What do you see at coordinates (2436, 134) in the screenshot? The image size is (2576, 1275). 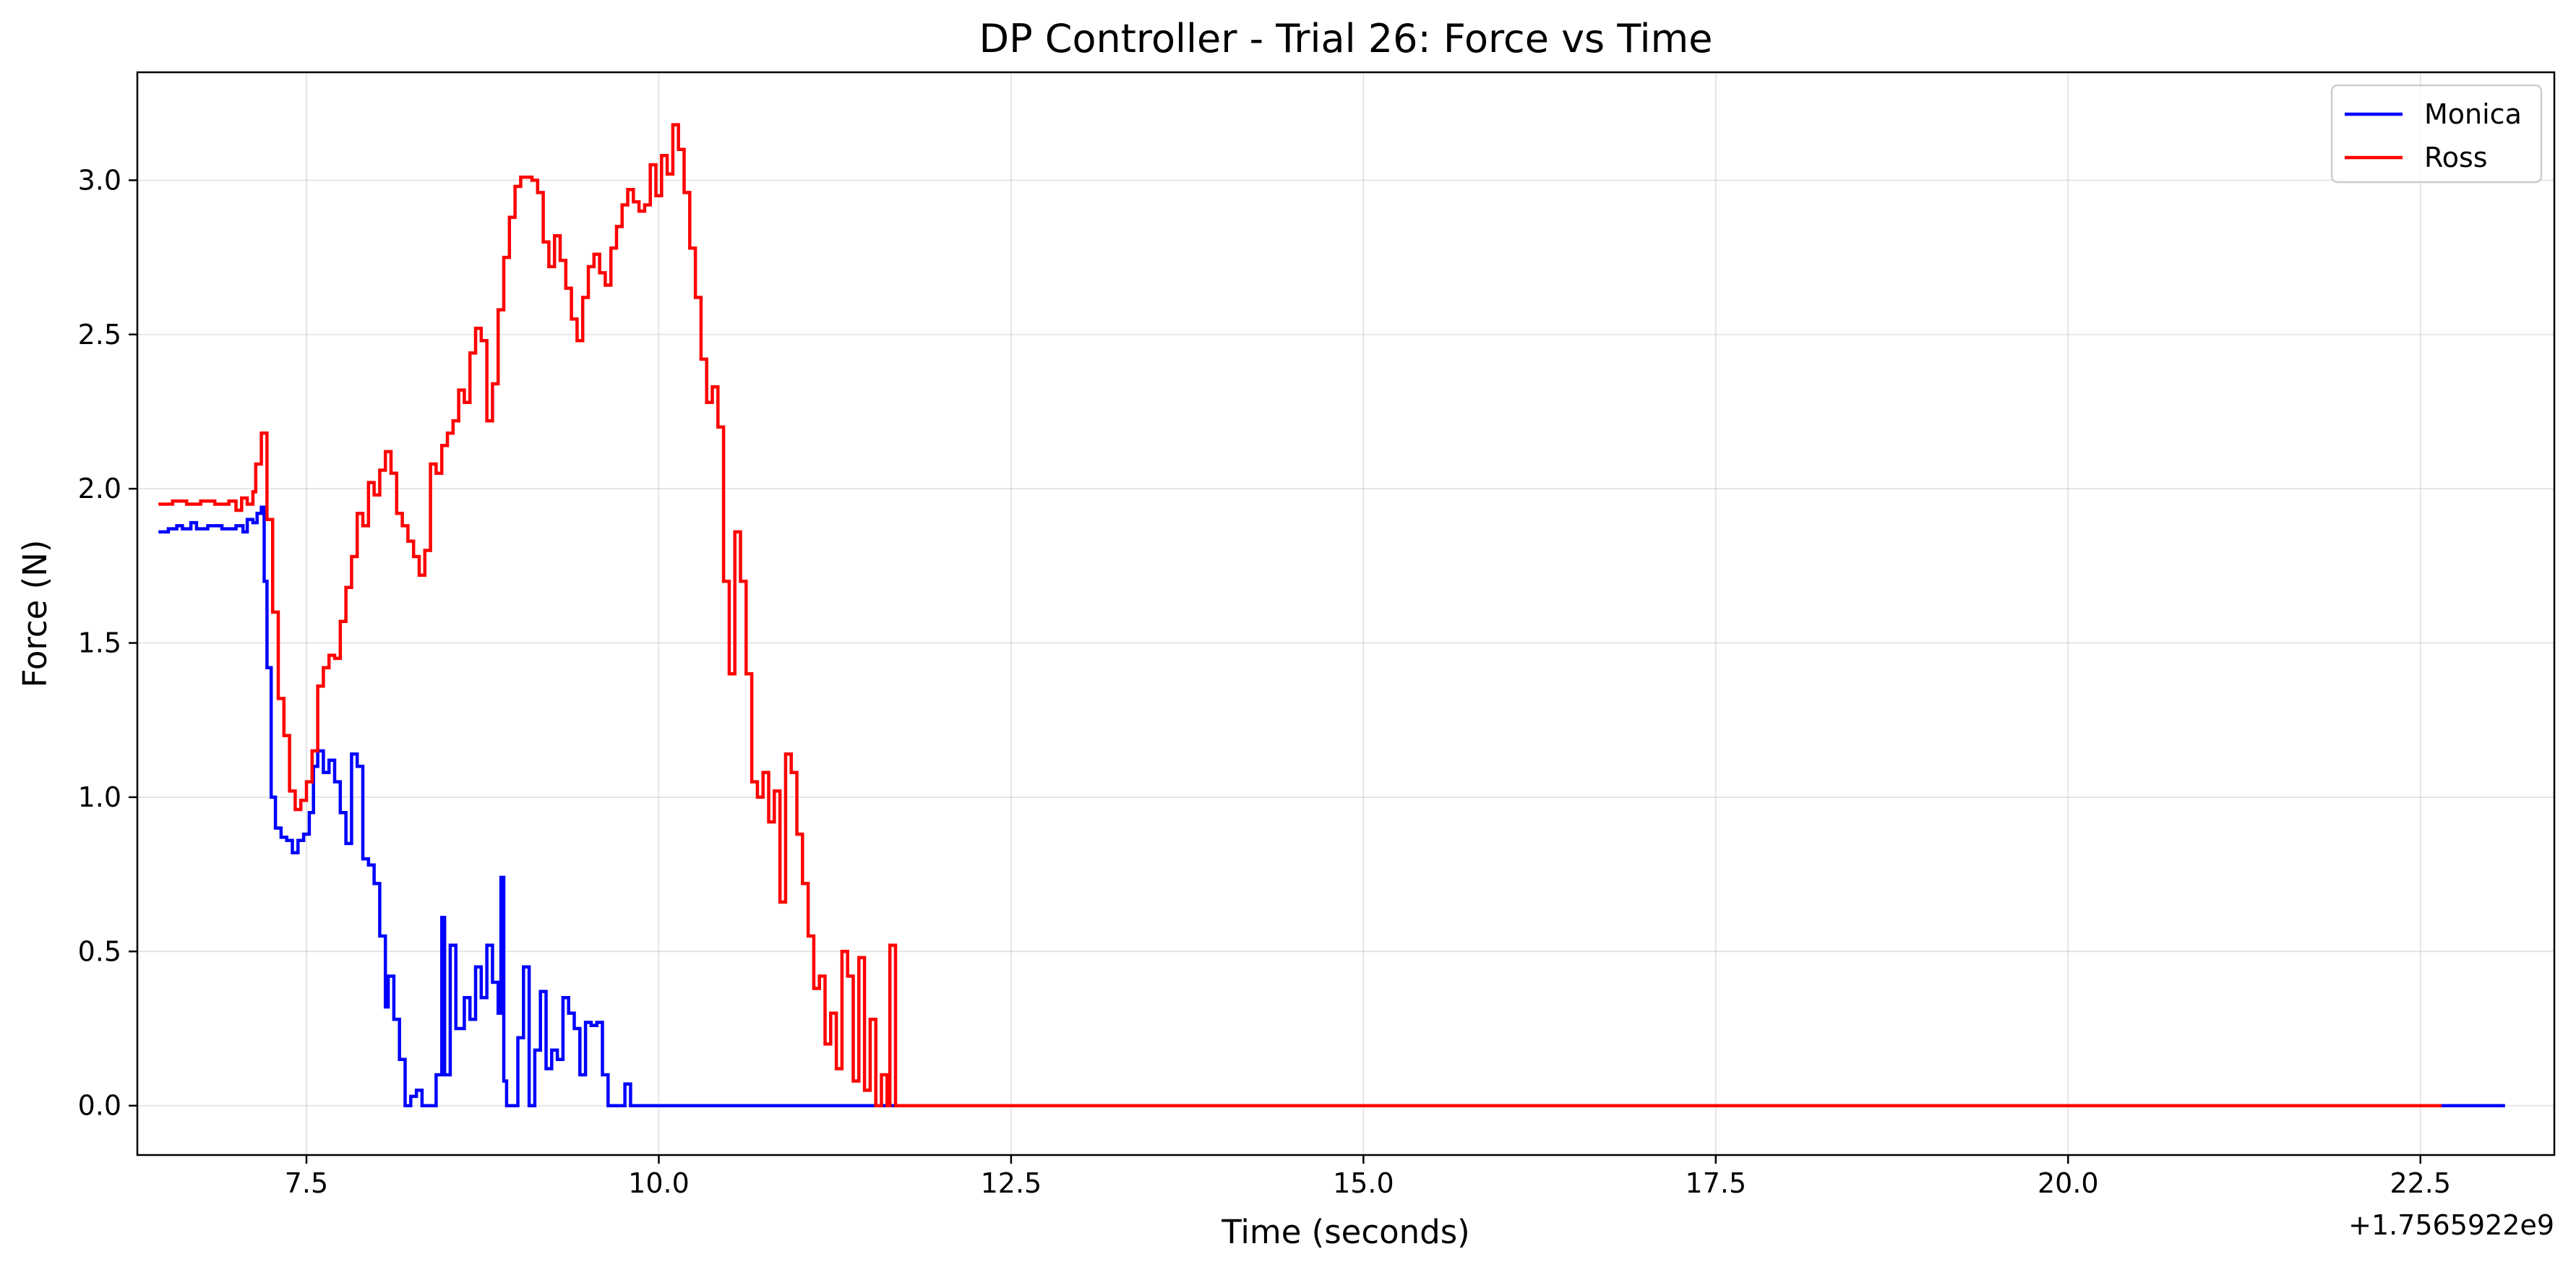 I see `legend: Monica Ross` at bounding box center [2436, 134].